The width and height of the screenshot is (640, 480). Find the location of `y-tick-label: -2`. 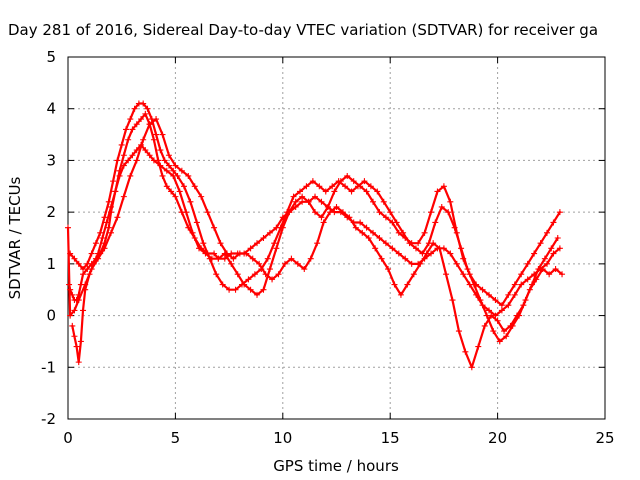

y-tick-label: -2 is located at coordinates (48, 419).